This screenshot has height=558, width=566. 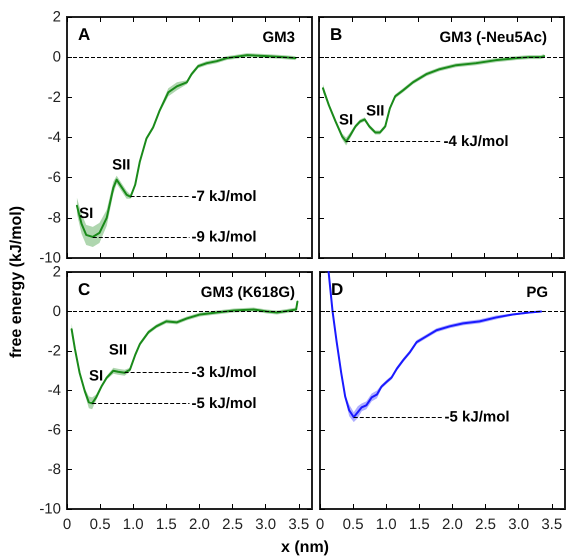 What do you see at coordinates (337, 289) in the screenshot?
I see `text: D` at bounding box center [337, 289].